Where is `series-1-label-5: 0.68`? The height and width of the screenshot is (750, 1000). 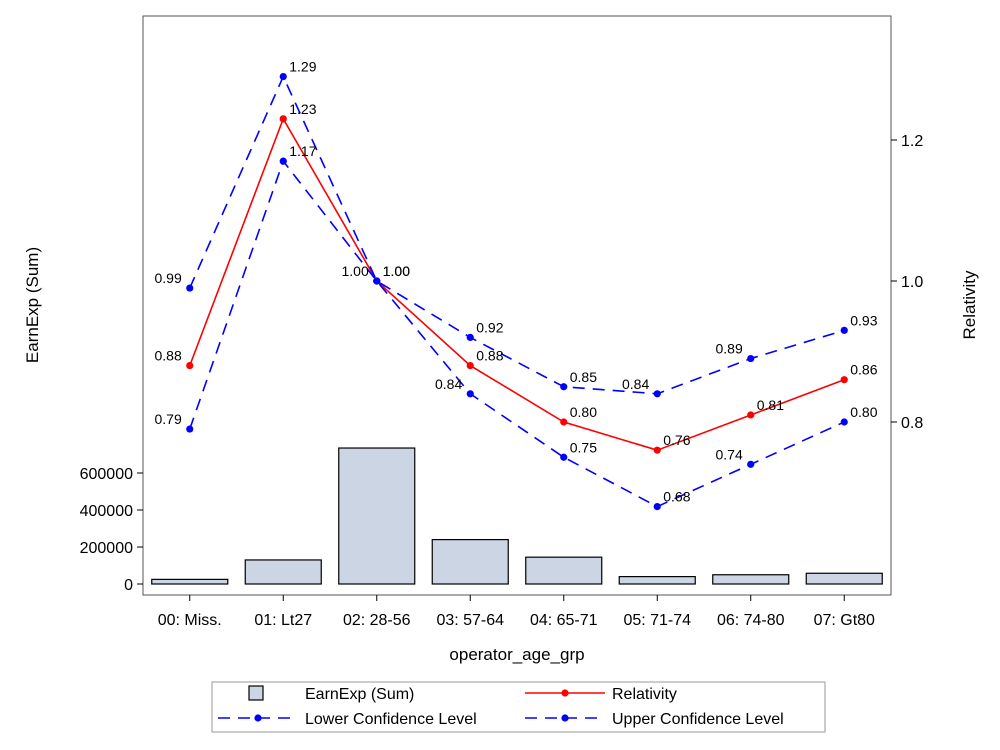 series-1-label-5: 0.68 is located at coordinates (676, 497).